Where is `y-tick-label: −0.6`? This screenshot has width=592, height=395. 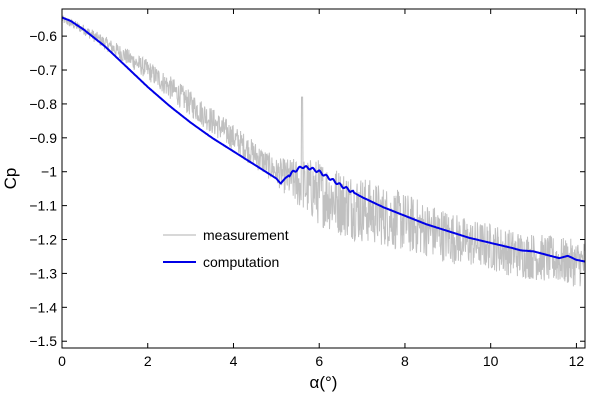
y-tick-label: −0.6 is located at coordinates (43, 36).